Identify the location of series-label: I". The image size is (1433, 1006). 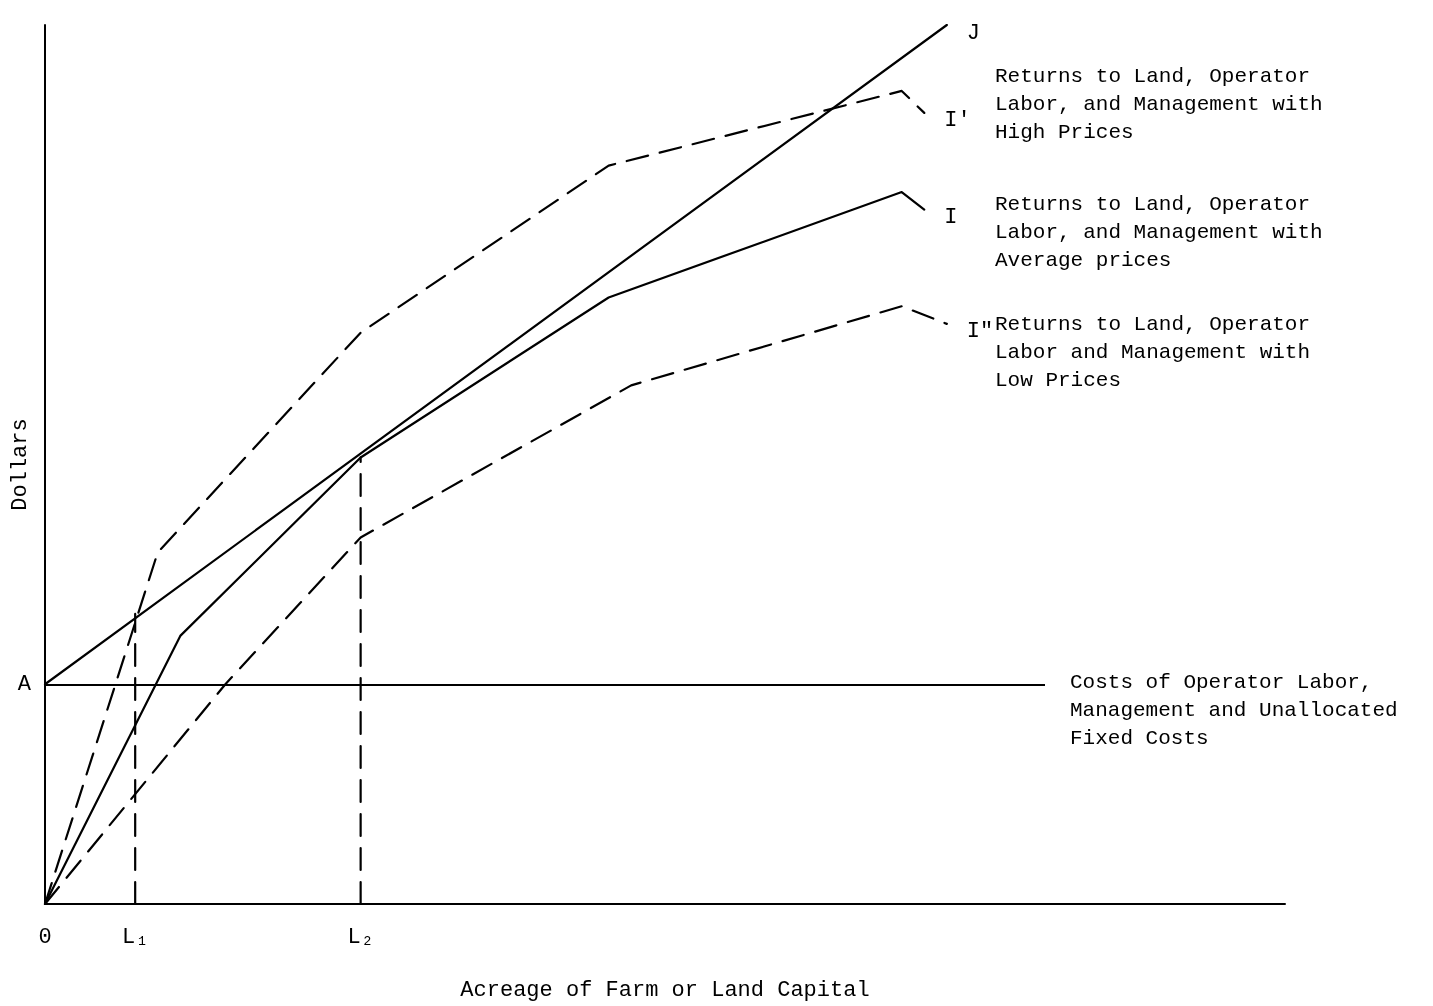
(980, 332).